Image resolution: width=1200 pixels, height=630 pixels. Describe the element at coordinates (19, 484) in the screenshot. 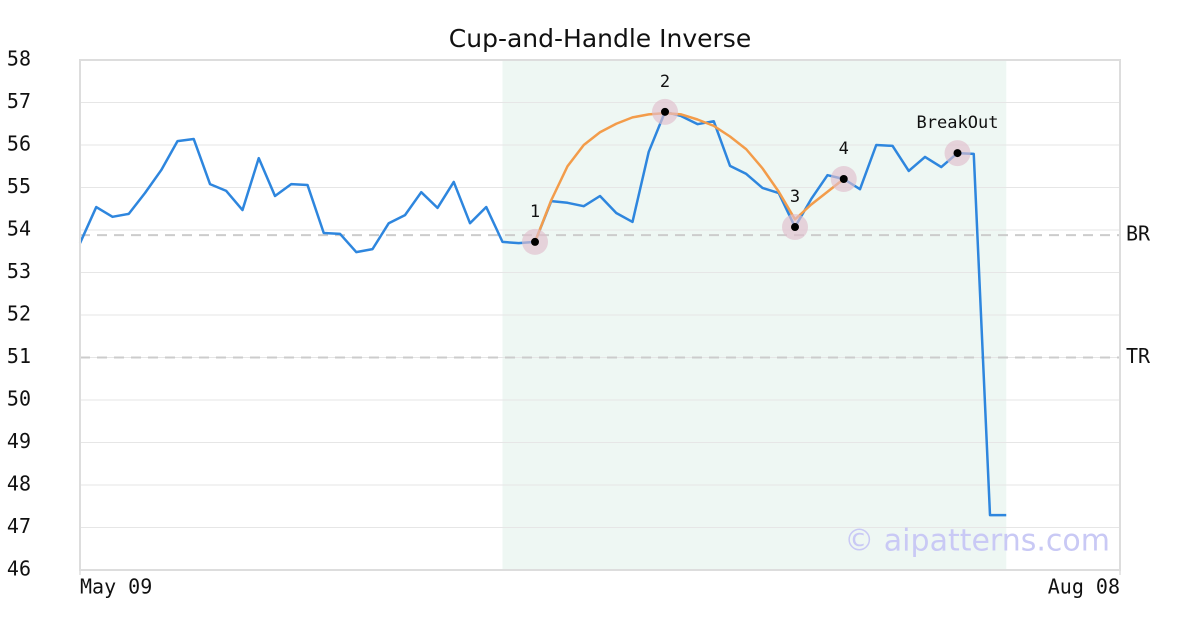

I see `y-tick-label: 48` at that location.